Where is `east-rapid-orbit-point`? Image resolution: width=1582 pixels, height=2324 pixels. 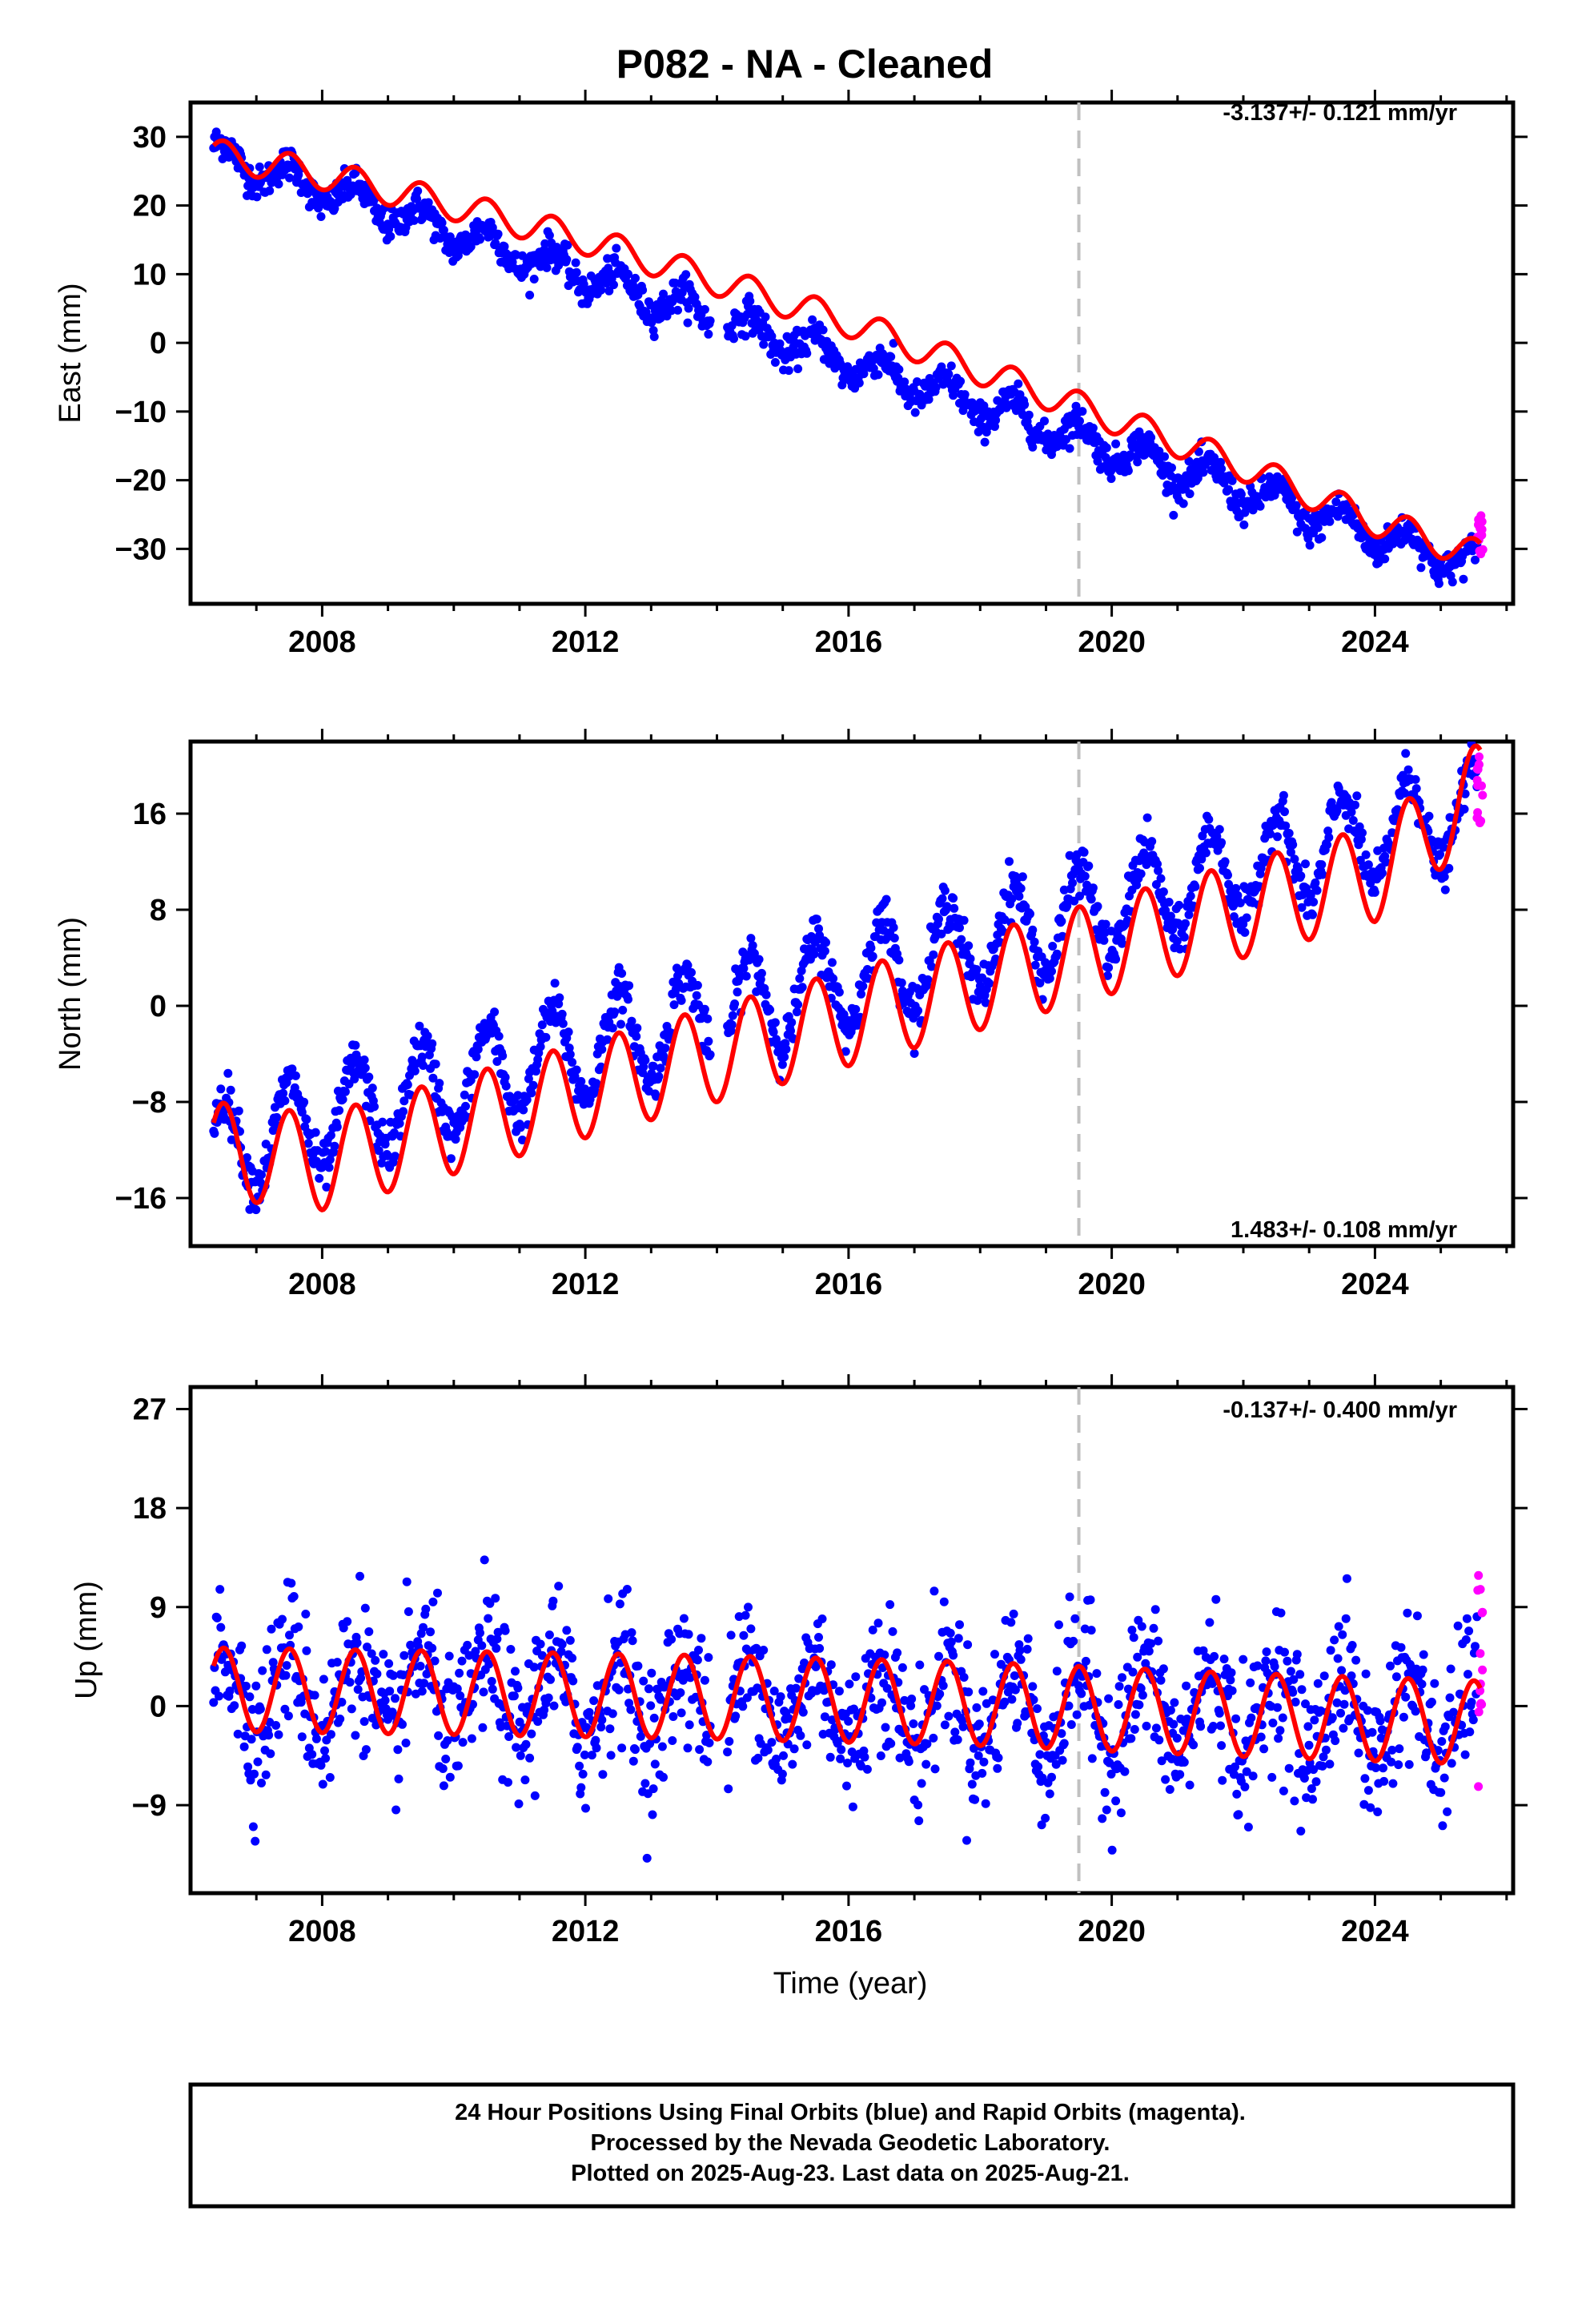 east-rapid-orbit-point is located at coordinates (1482, 535).